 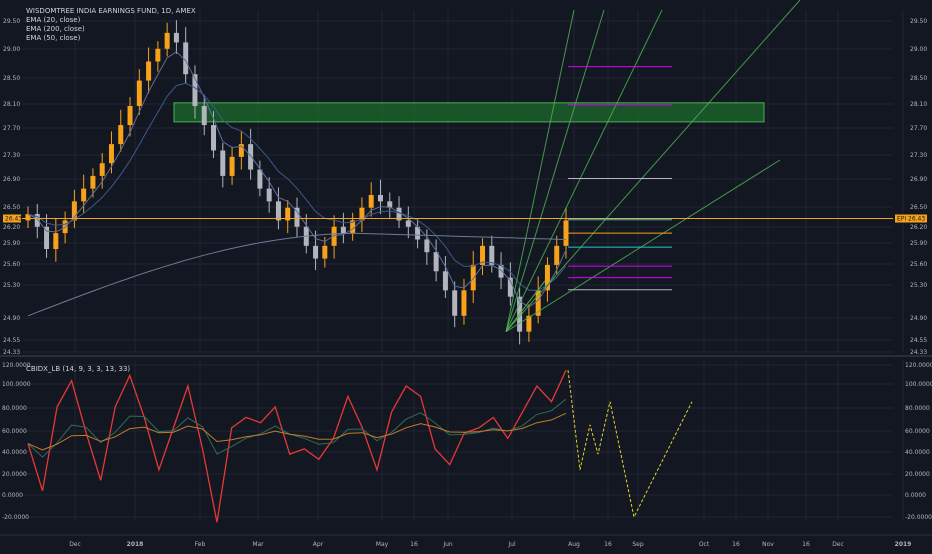 What do you see at coordinates (918, 104) in the screenshot?
I see `price-tick-label-right: 28.10` at bounding box center [918, 104].